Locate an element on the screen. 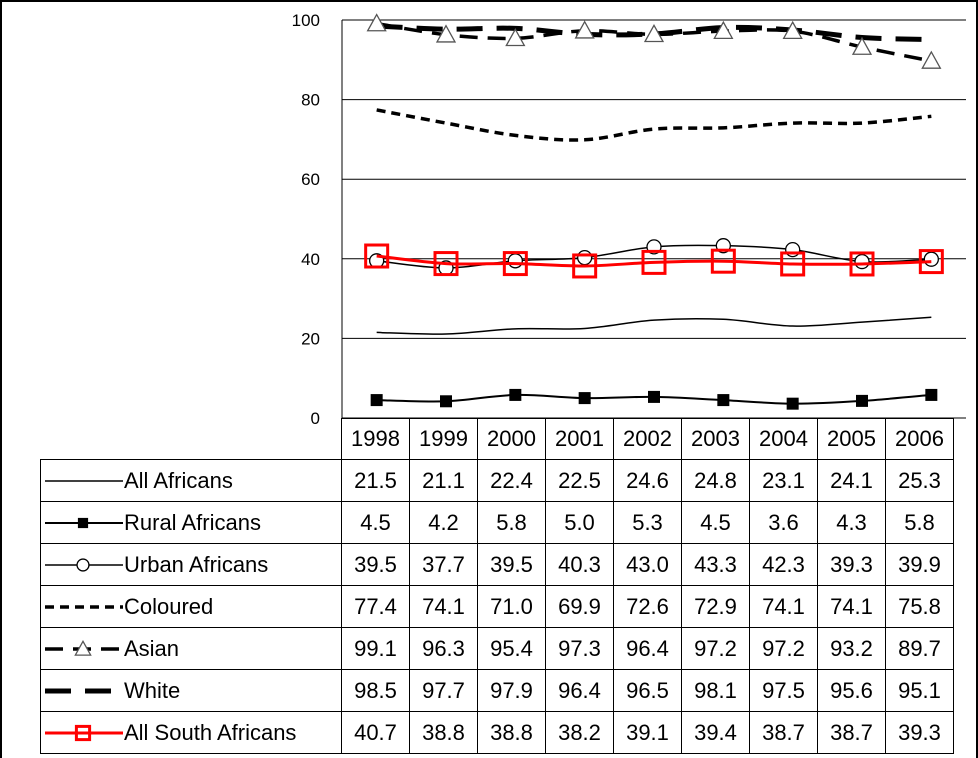  x-tick-label: 2003 is located at coordinates (715, 439).